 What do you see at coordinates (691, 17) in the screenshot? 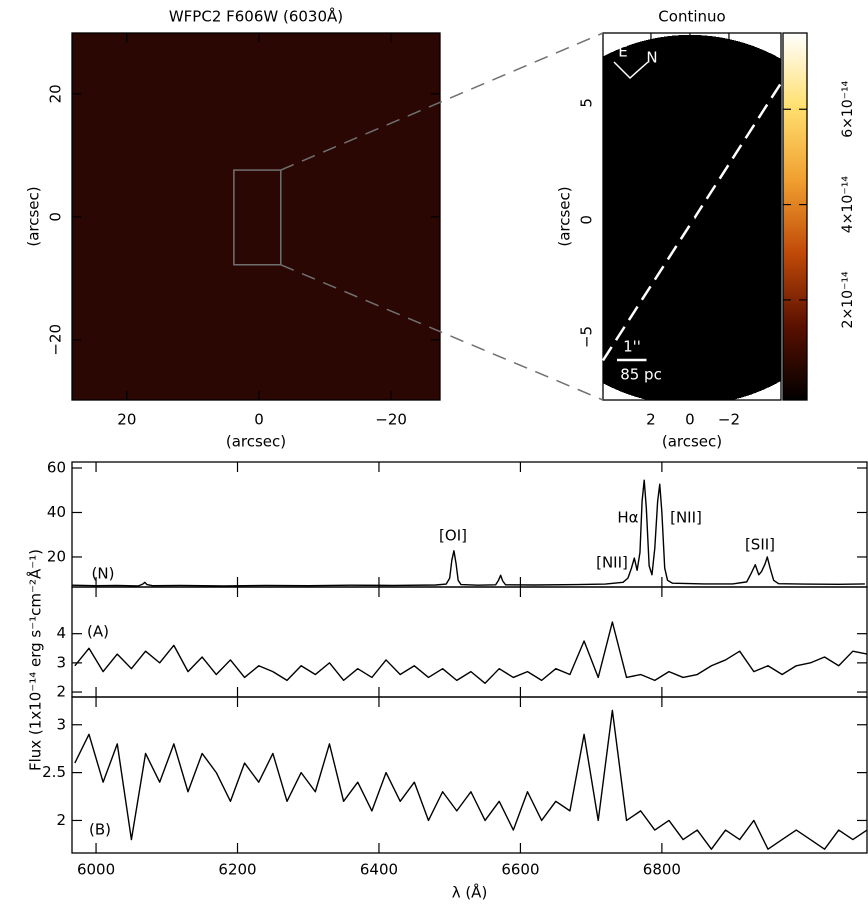
I see `title: Continuo` at bounding box center [691, 17].